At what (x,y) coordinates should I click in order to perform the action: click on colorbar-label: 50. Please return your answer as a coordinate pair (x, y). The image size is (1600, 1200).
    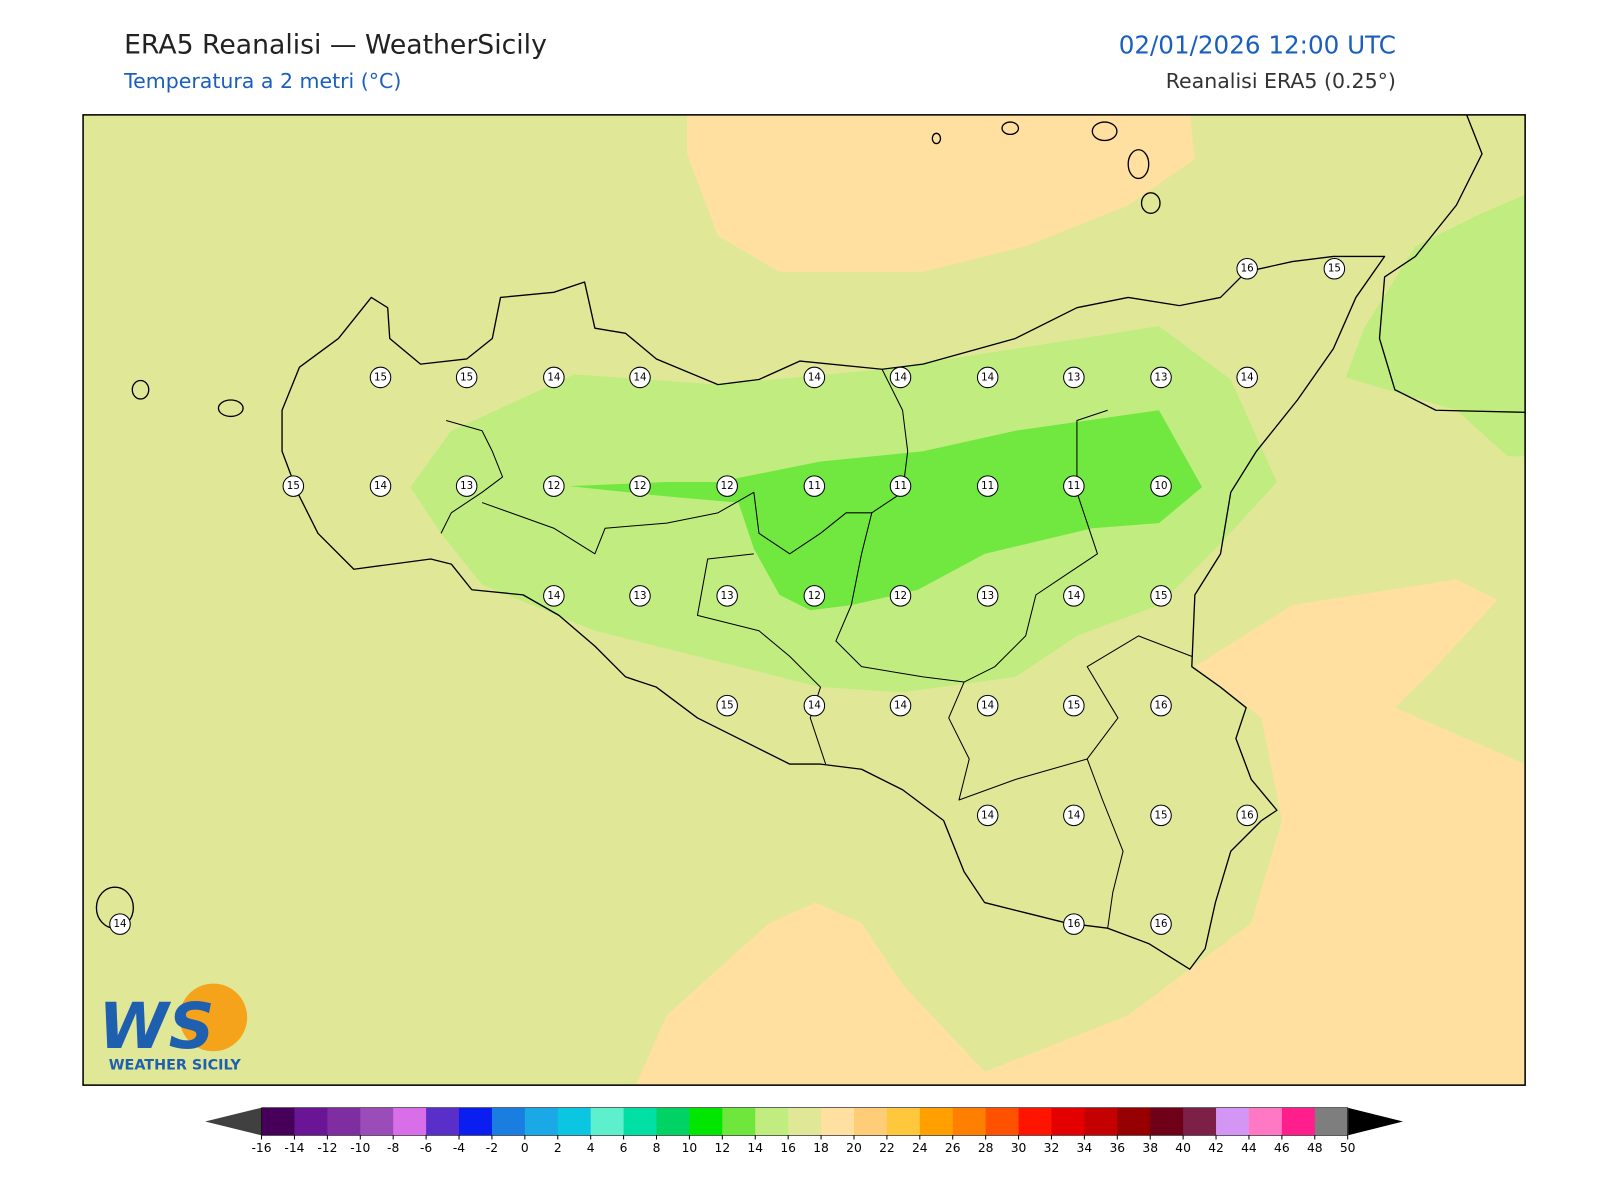
    Looking at the image, I should click on (1348, 1148).